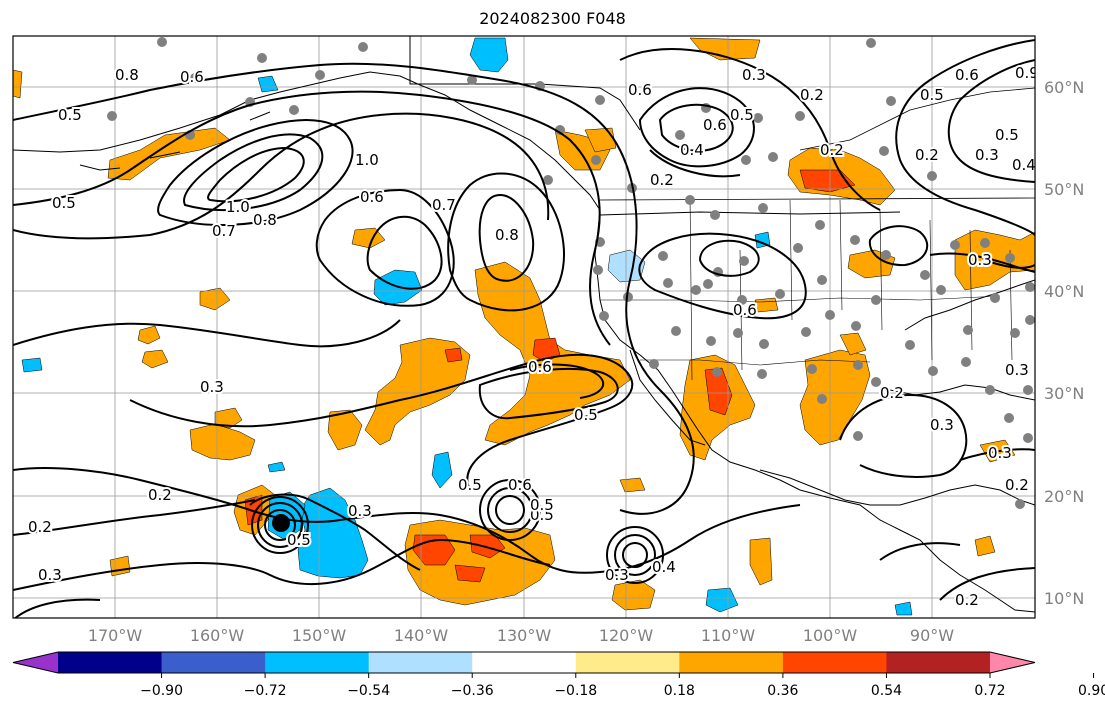 The height and width of the screenshot is (712, 1105). I want to click on colorbar-tick-label: −0.18, so click(576, 691).